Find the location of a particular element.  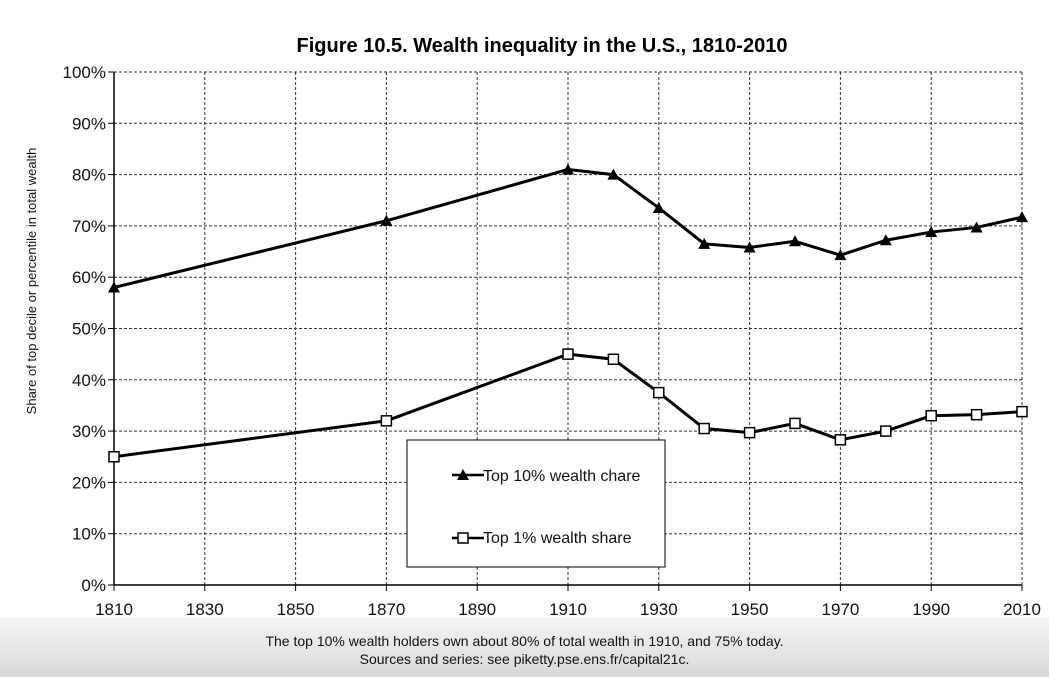

y-tick-label: 80% is located at coordinates (89, 175).